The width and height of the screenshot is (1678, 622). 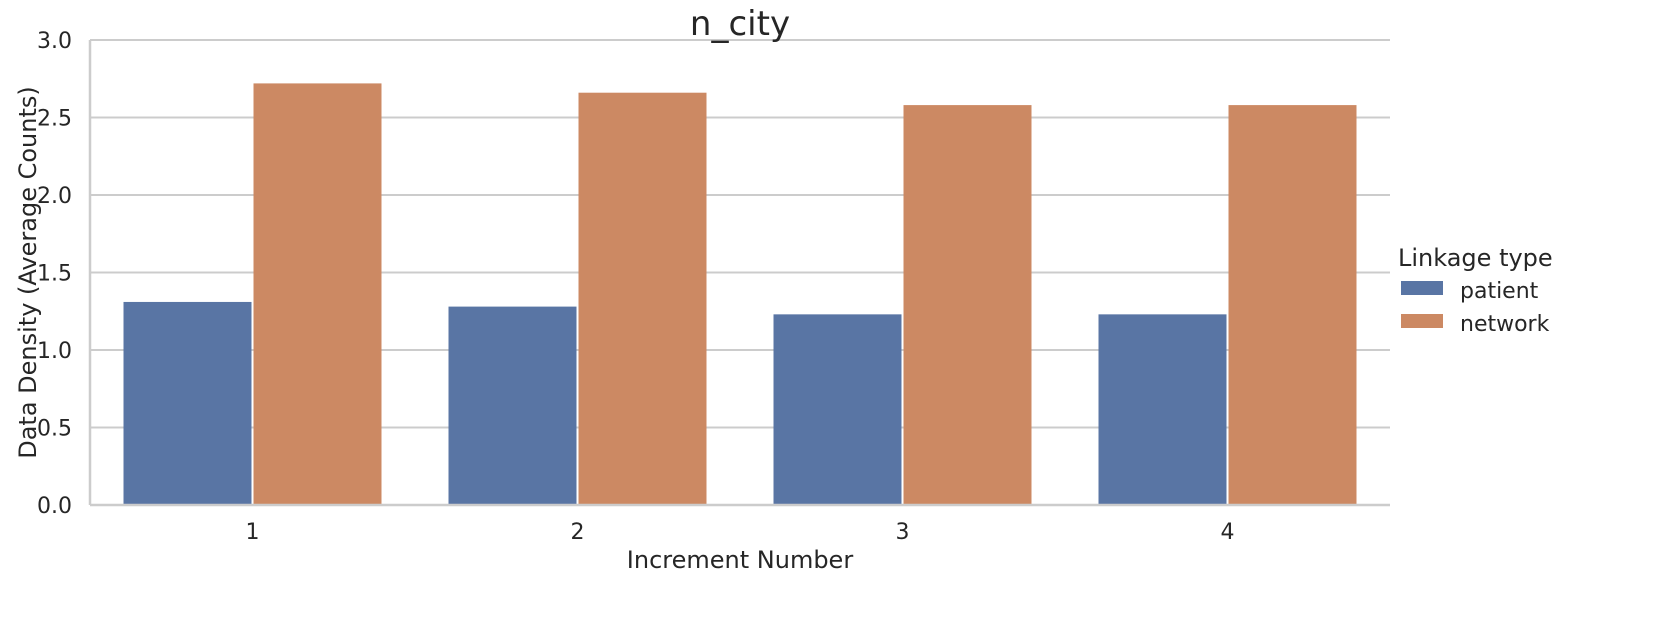 I want to click on legend-title: Linkage type, so click(x=1475, y=258).